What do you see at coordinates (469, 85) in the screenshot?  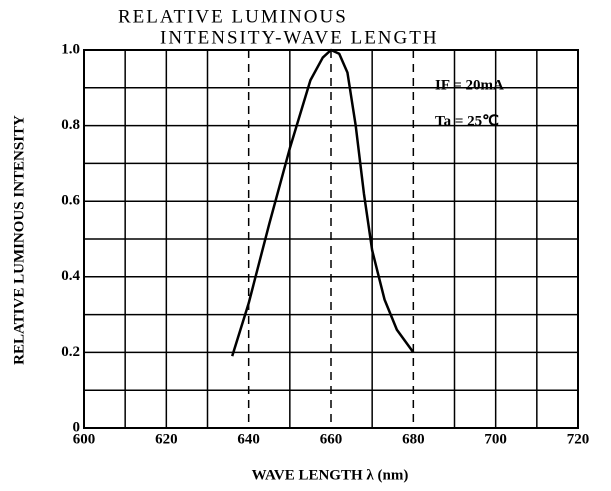 I see `annotation: IF = 20mA` at bounding box center [469, 85].